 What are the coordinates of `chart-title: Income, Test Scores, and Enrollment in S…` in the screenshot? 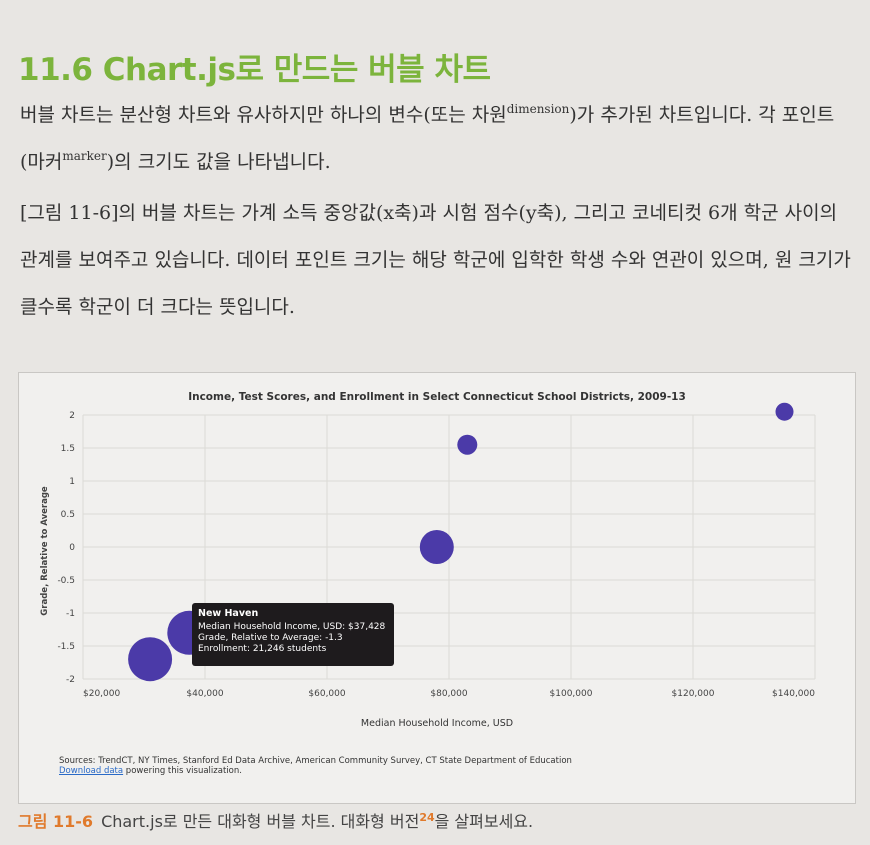 It's located at (437, 397).